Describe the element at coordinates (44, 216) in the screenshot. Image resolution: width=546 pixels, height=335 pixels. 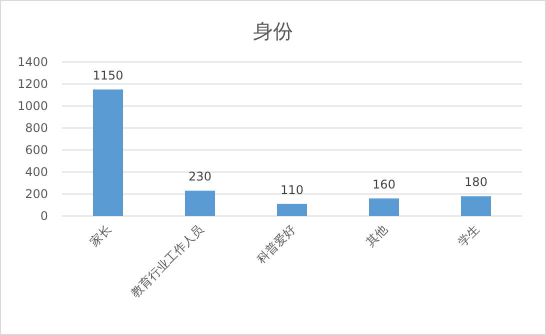
I see `y-tick-label: 0` at that location.